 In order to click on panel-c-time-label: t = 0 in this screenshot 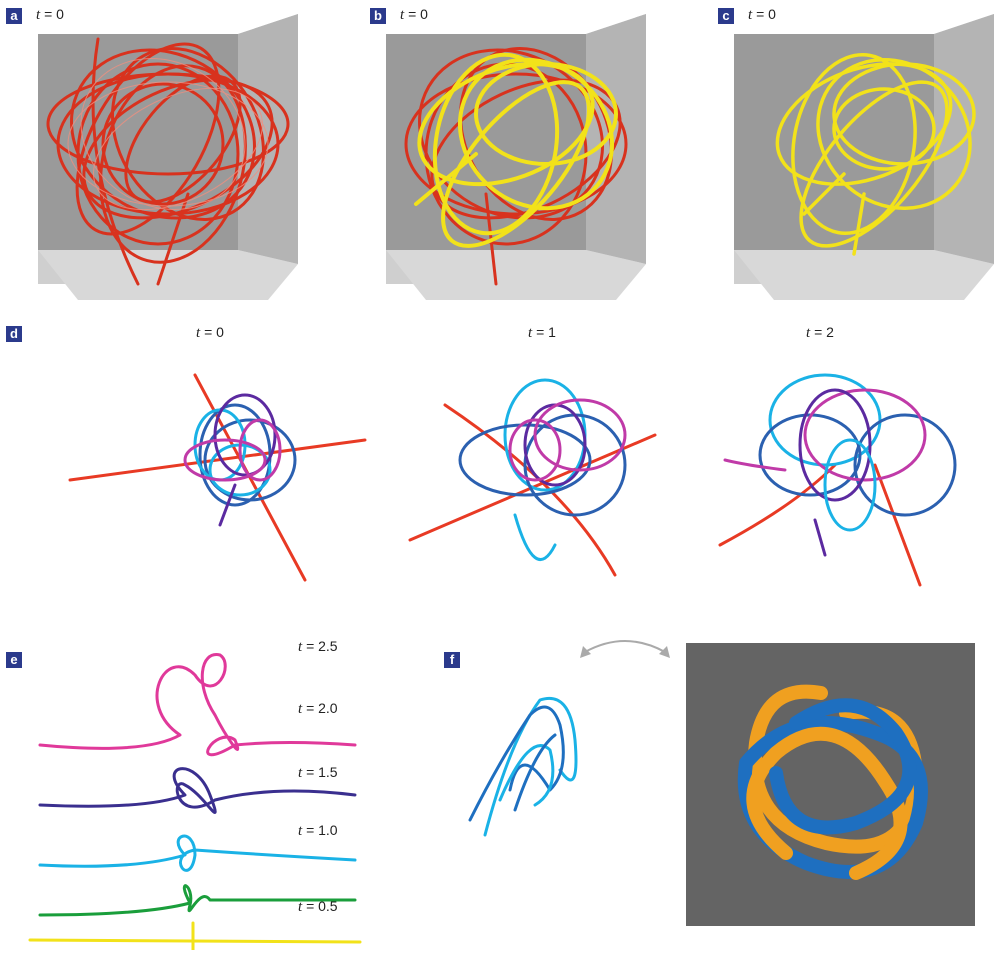, I will do `click(762, 15)`.